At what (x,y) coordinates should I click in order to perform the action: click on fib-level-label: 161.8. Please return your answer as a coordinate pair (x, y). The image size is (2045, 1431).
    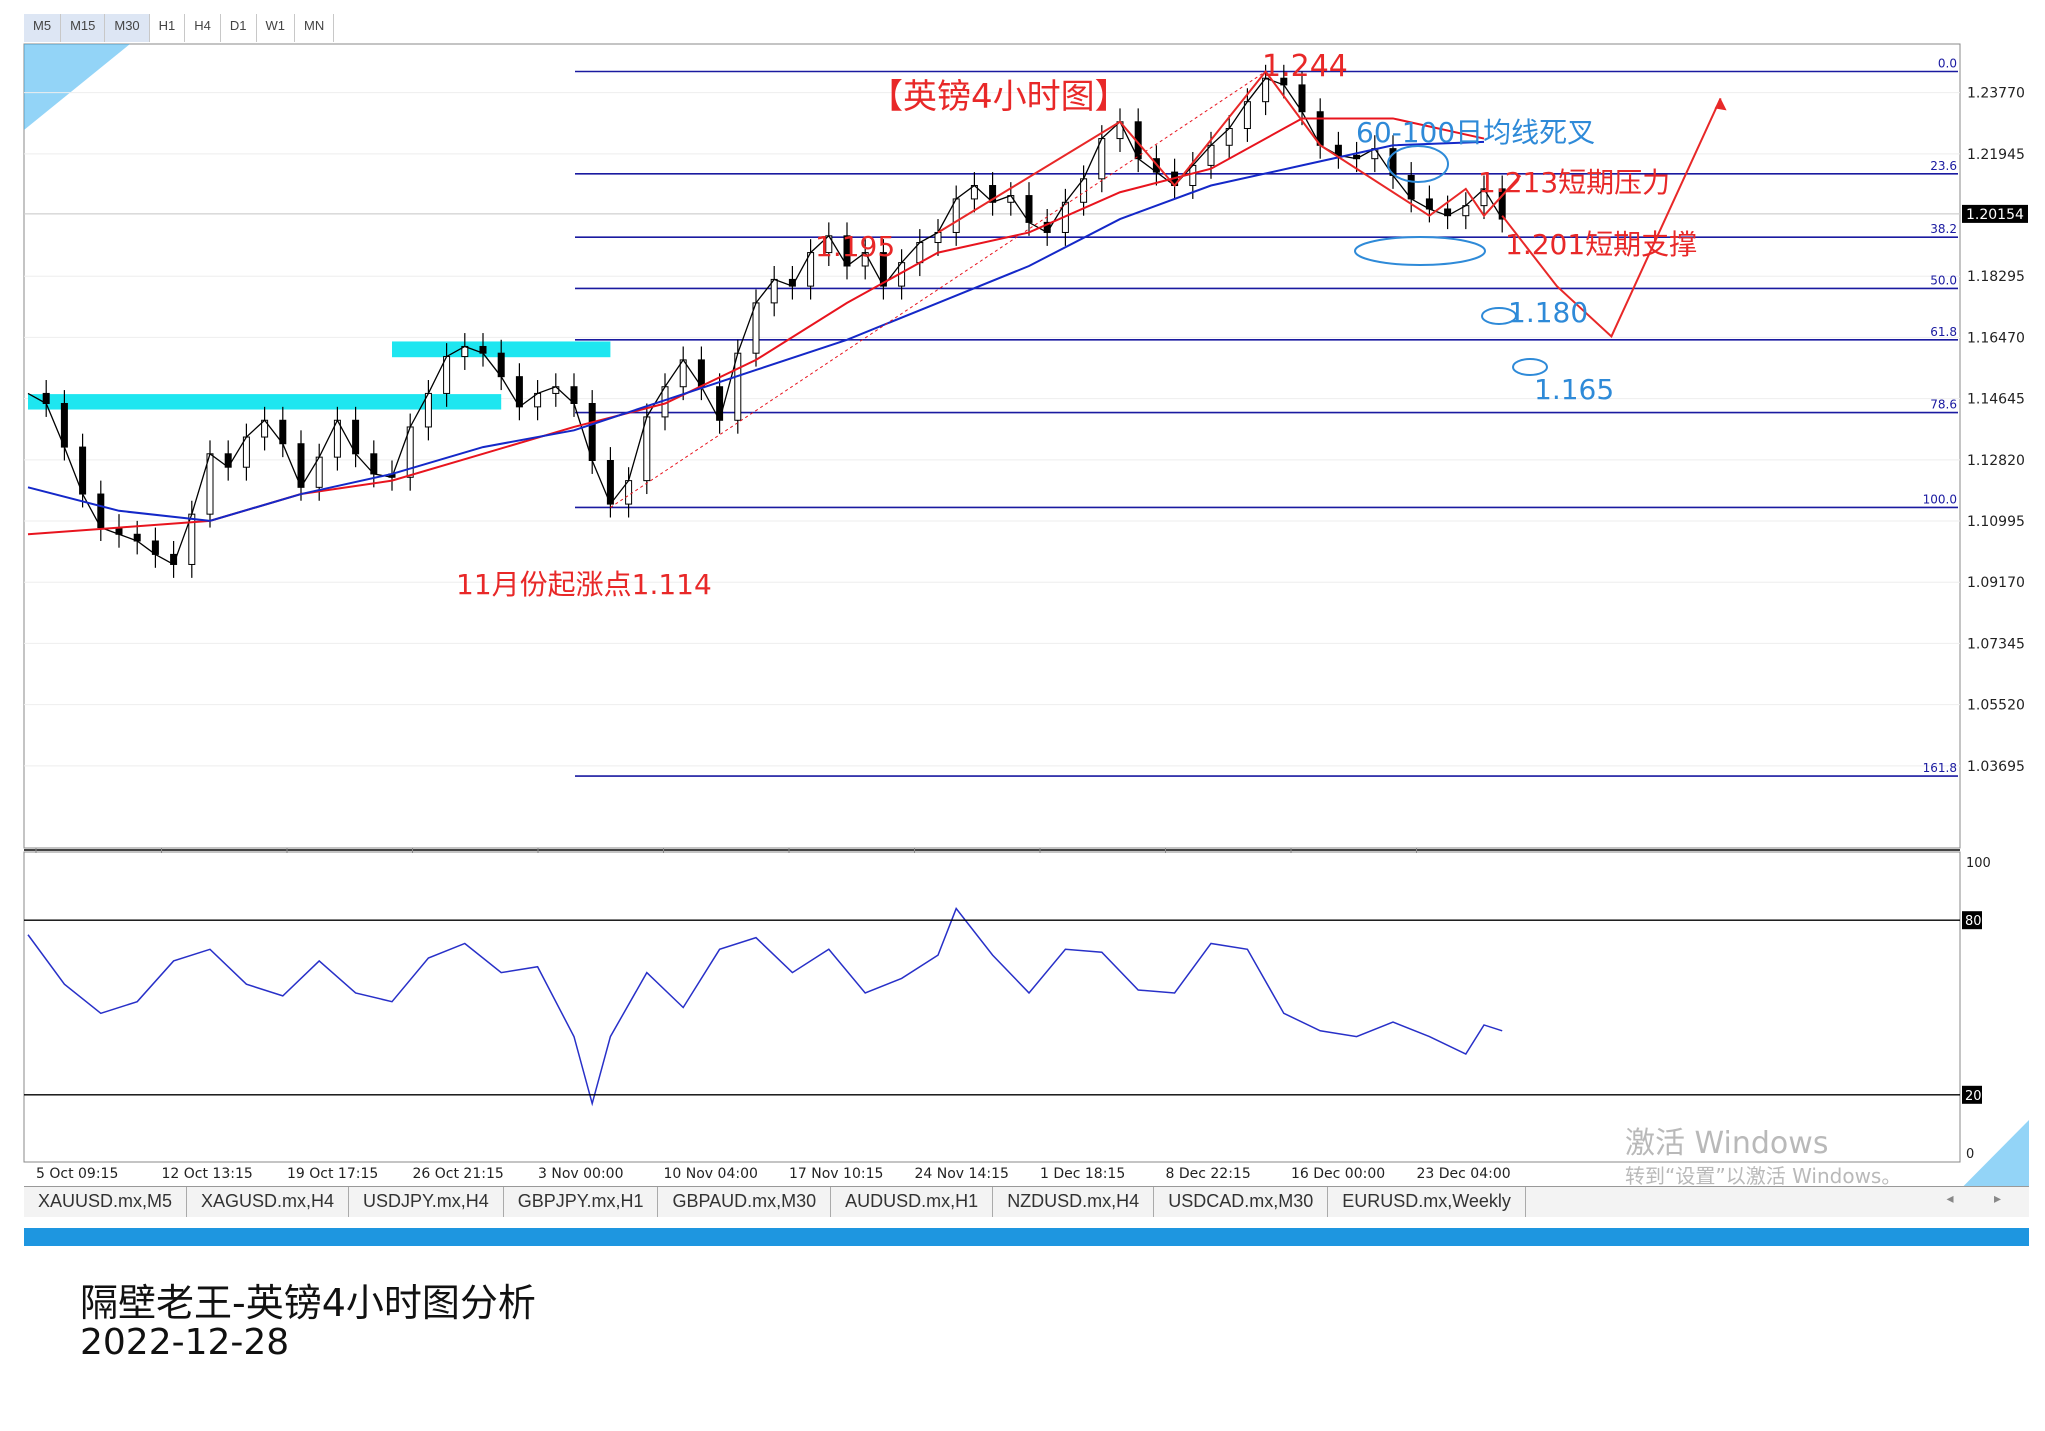
    Looking at the image, I should click on (1940, 768).